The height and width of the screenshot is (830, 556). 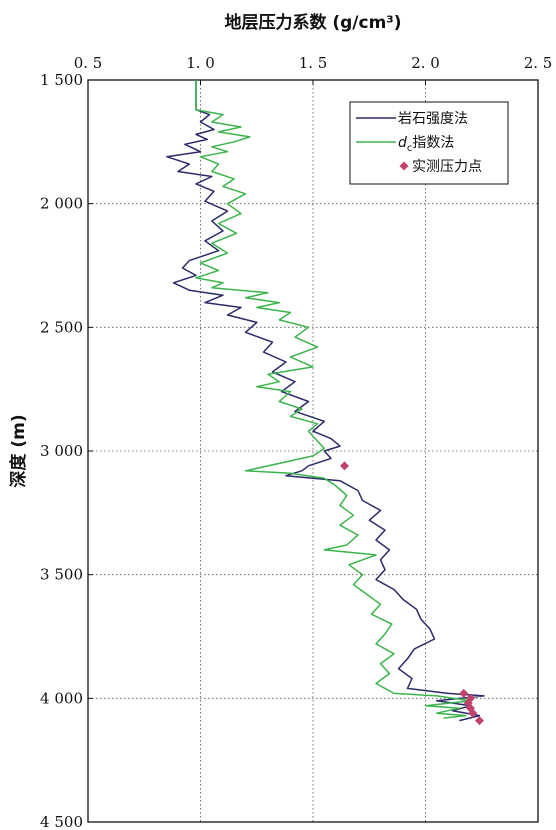 I want to click on legend-label-0: 岩石强度法, so click(x=433, y=119).